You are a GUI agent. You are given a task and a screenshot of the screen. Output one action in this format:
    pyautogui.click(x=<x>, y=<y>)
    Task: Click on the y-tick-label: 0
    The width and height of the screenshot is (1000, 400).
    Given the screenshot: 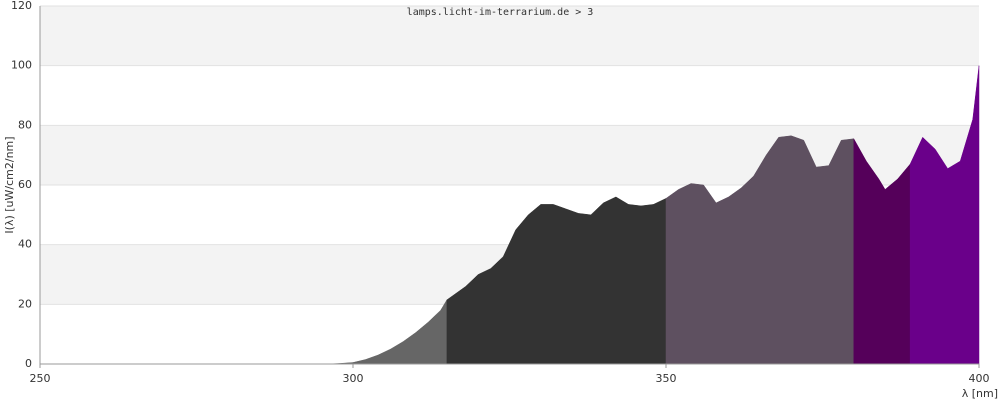 What is the action you would take?
    pyautogui.click(x=28, y=363)
    